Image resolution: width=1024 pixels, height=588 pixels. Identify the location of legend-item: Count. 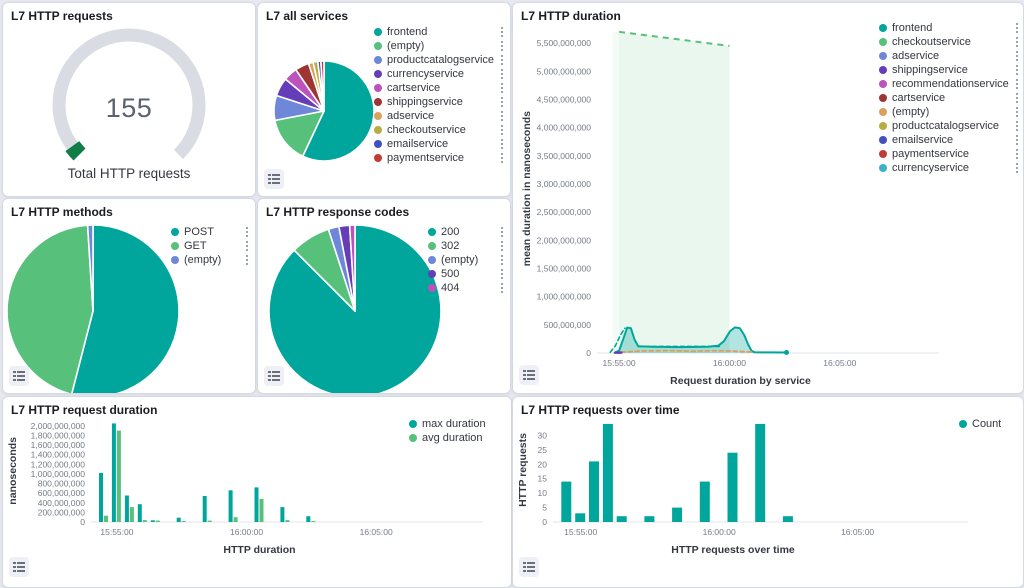
(987, 424).